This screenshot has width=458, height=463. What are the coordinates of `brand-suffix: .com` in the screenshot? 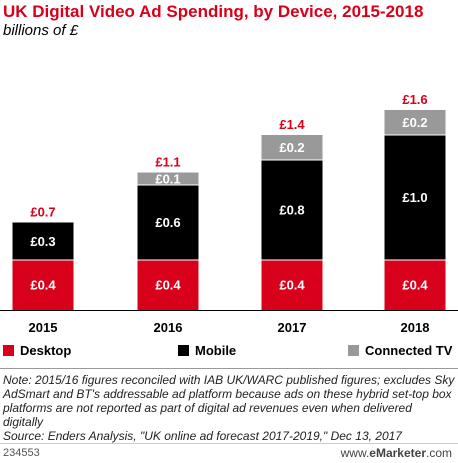 It's located at (438, 453).